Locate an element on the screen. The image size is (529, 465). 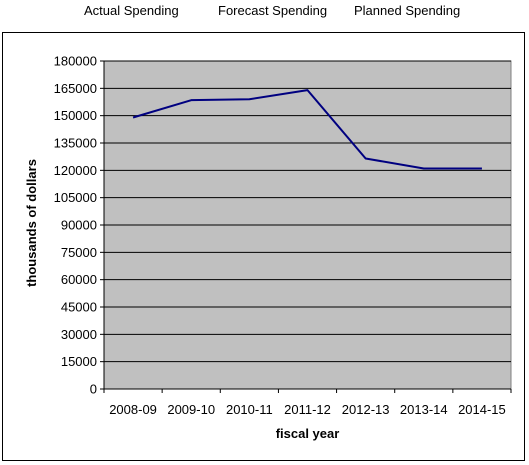
y-axis-title: thousands of dollars is located at coordinates (31, 223).